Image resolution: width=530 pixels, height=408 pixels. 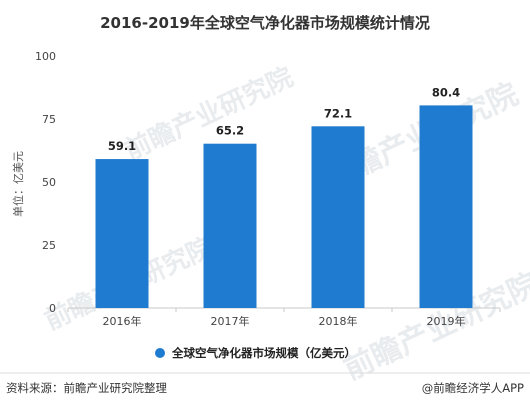 I want to click on x-tick-label-3: 2019年, so click(x=446, y=321).